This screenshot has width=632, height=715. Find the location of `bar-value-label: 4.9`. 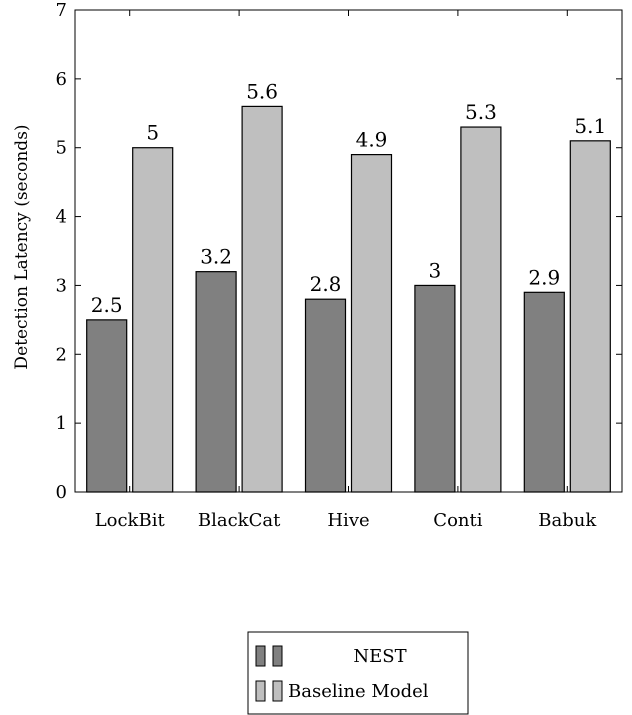

bar-value-label: 4.9 is located at coordinates (372, 140).